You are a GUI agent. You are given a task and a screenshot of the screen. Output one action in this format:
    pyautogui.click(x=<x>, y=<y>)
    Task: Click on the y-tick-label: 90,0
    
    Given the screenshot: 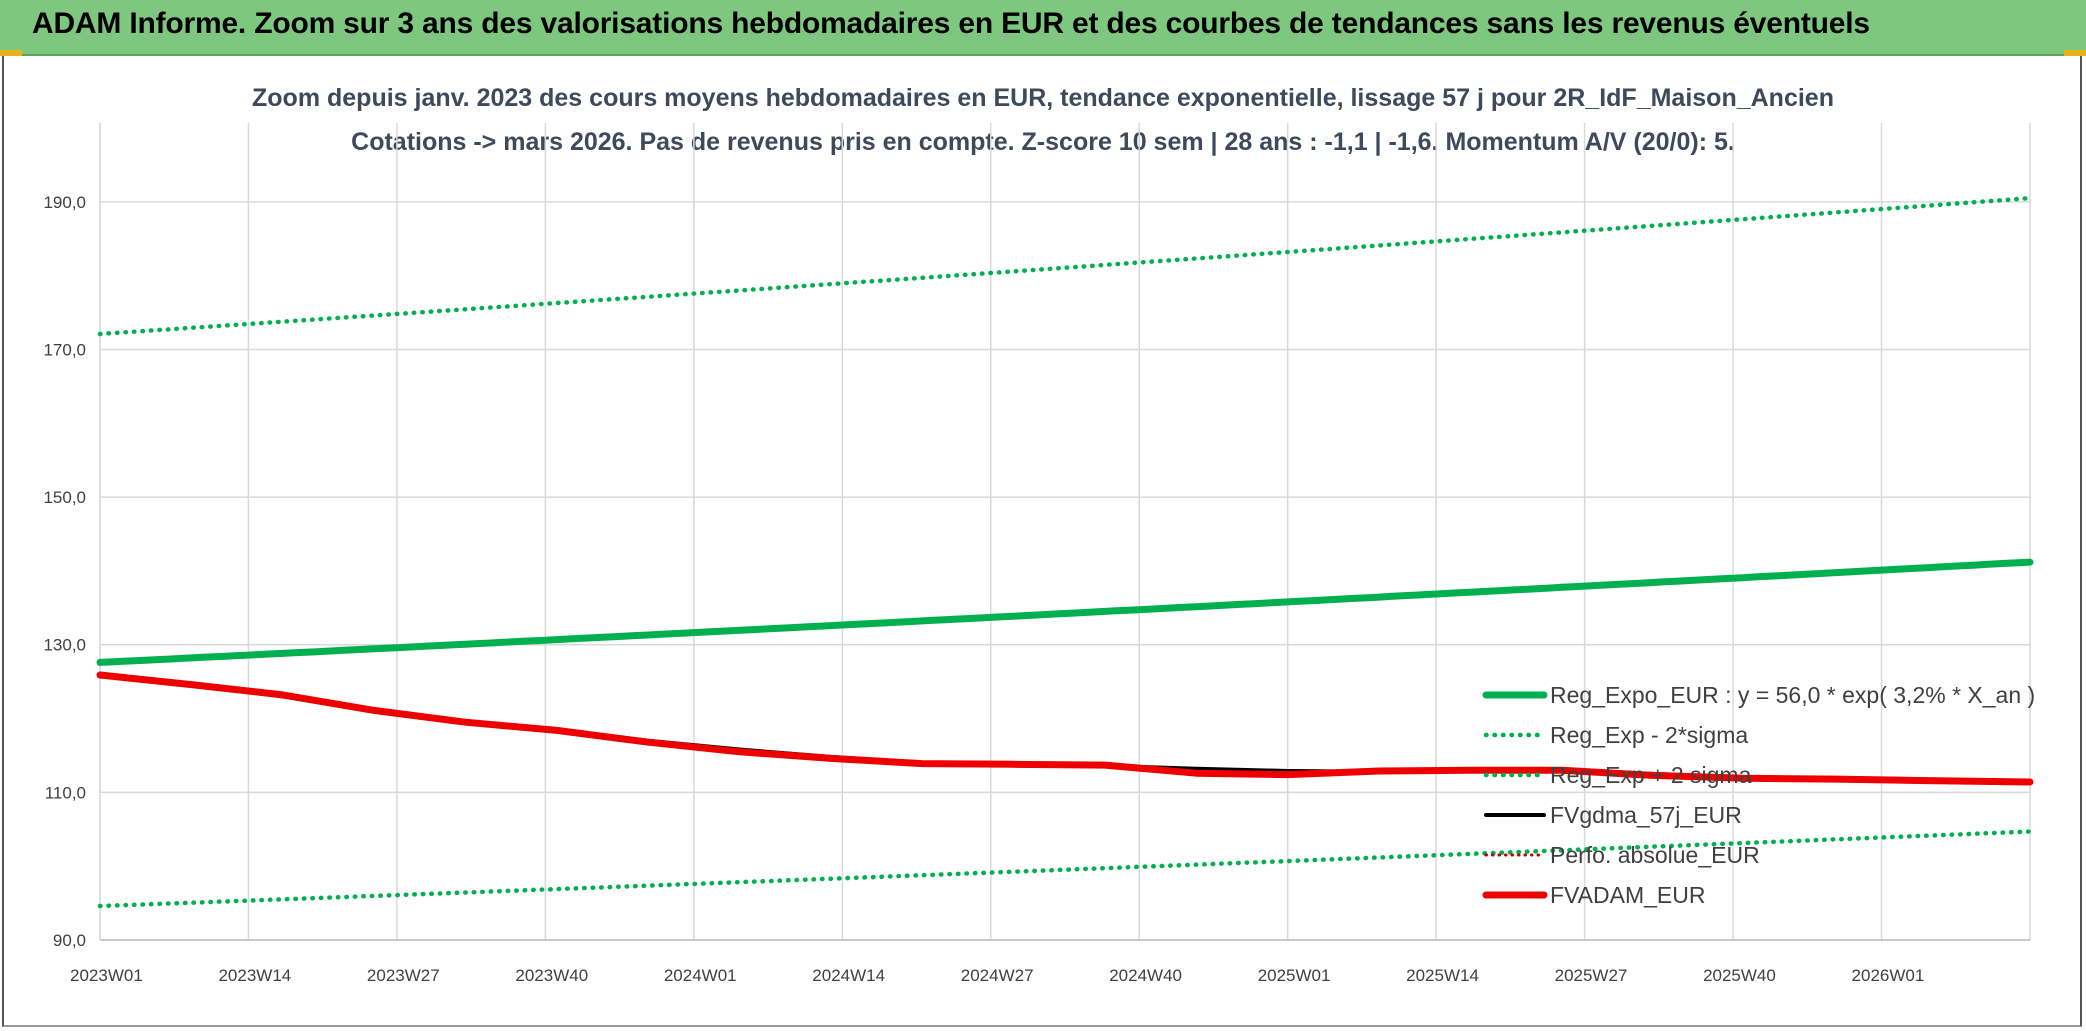 What is the action you would take?
    pyautogui.click(x=69, y=940)
    